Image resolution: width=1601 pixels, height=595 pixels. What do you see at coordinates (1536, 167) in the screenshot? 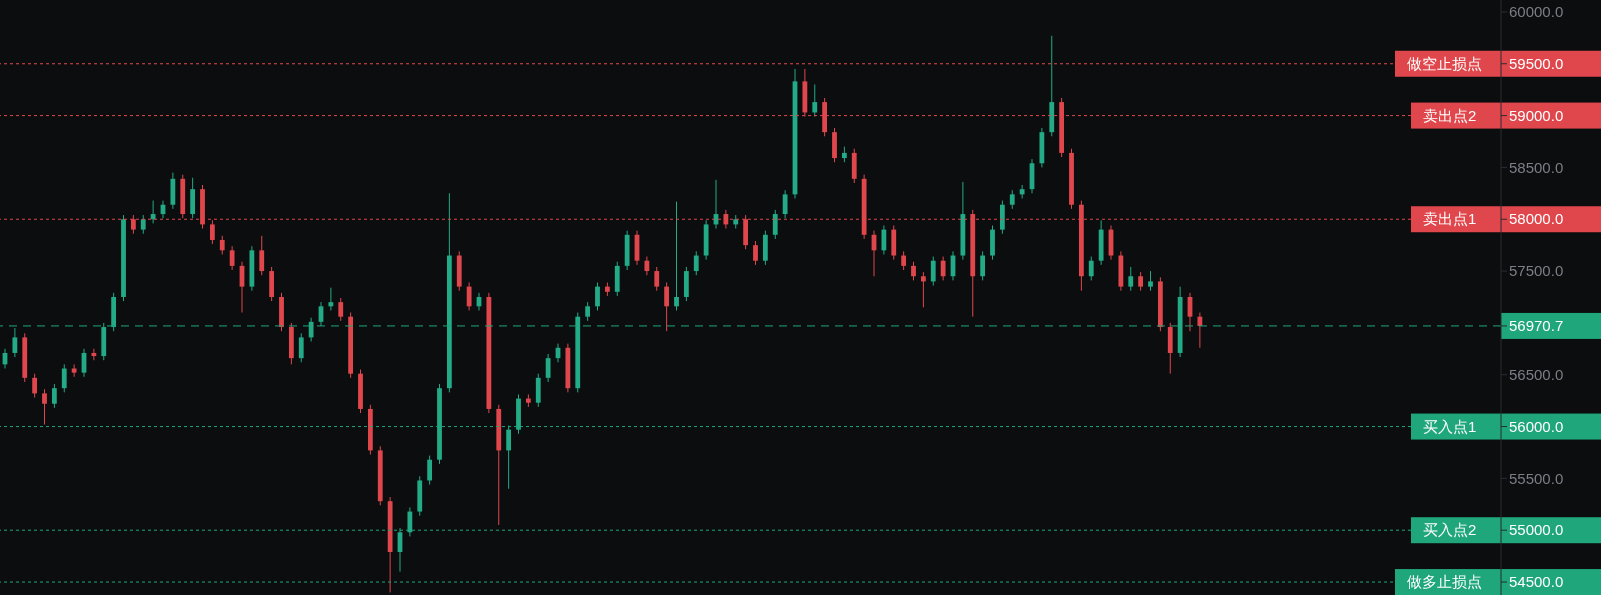
I see `y-tick-label: 58500.0` at bounding box center [1536, 167].